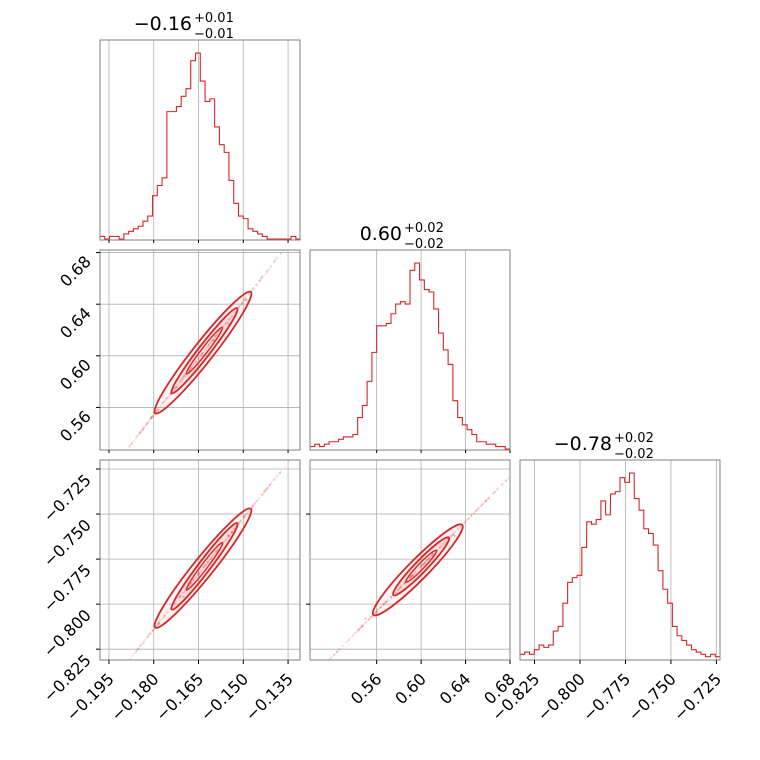  I want to click on joint-13-frame, so click(200, 560).